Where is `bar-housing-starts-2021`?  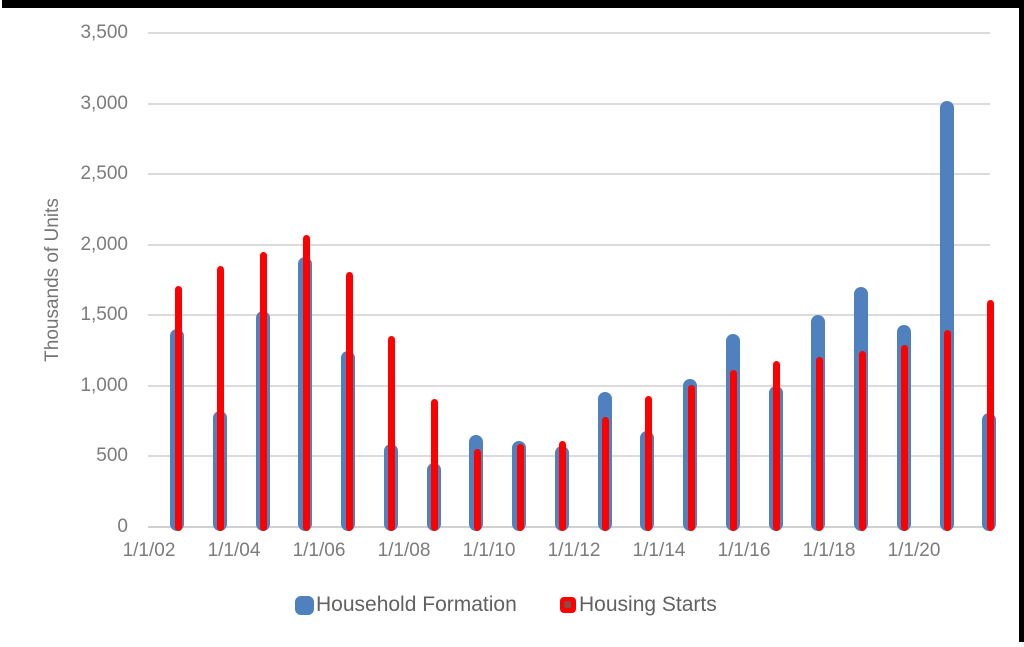
bar-housing-starts-2021 is located at coordinates (990, 415).